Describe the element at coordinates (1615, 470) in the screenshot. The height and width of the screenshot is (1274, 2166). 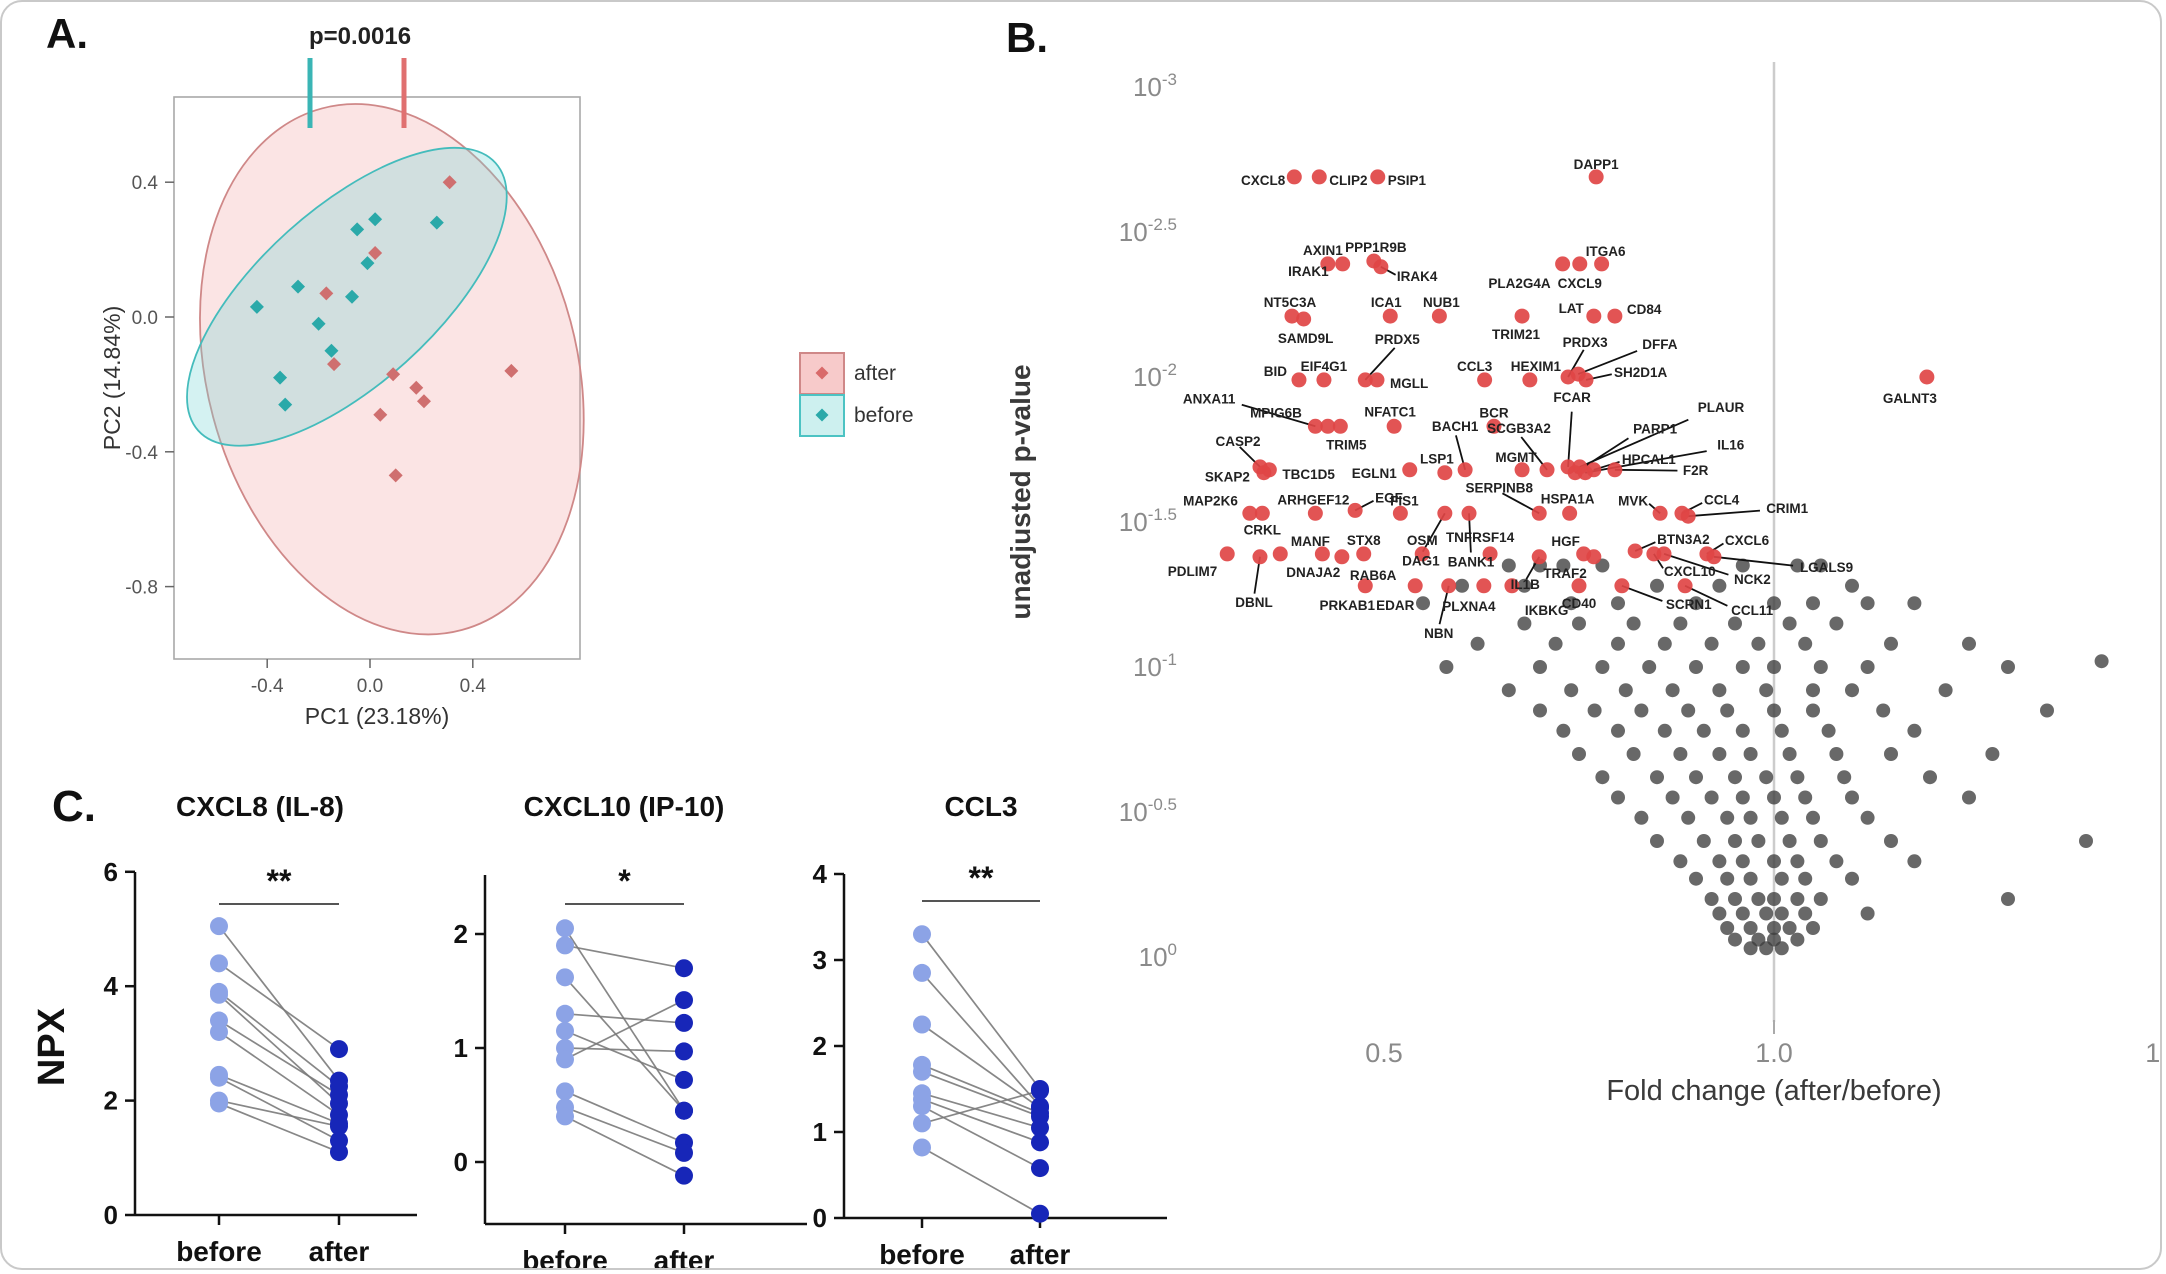
I see `gene-point-F2R` at that location.